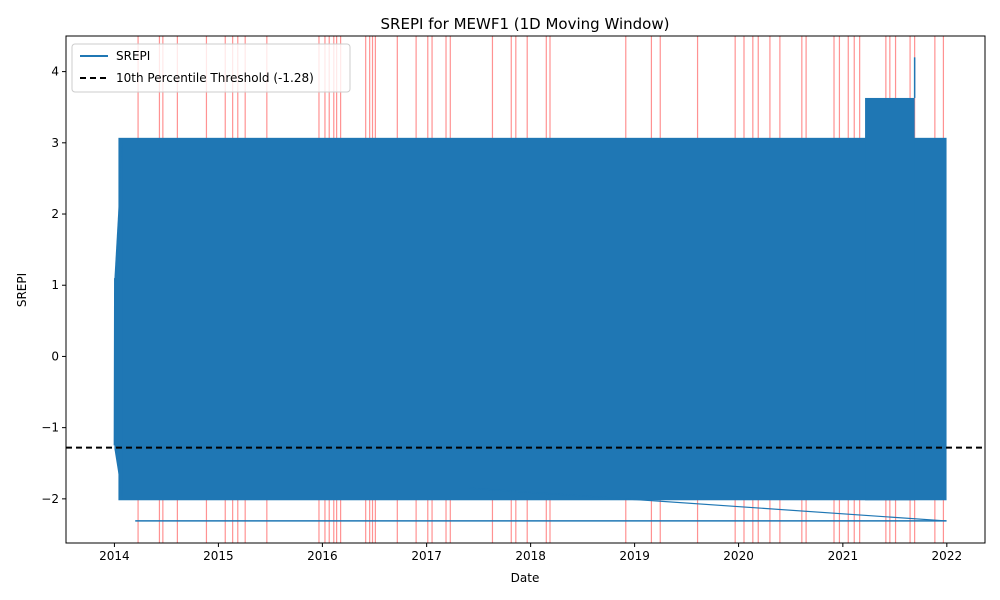  I want to click on x-tick-label: 2015, so click(218, 556).